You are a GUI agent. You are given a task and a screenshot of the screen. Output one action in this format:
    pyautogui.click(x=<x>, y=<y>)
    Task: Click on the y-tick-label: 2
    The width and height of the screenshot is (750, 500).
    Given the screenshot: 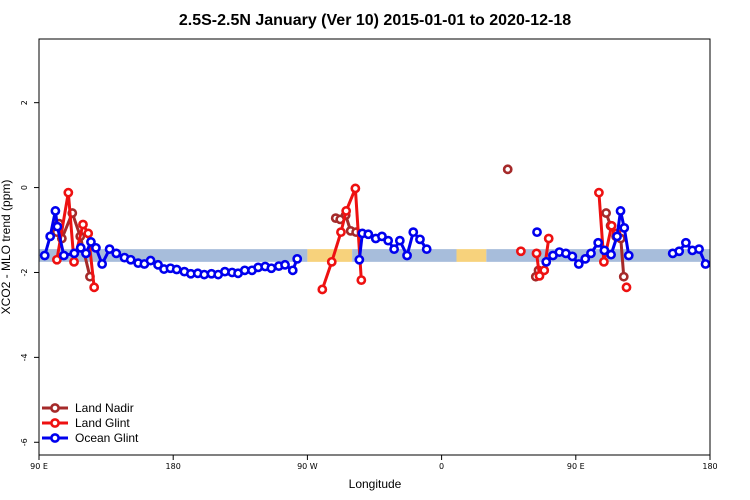 What is the action you would take?
    pyautogui.click(x=24, y=102)
    